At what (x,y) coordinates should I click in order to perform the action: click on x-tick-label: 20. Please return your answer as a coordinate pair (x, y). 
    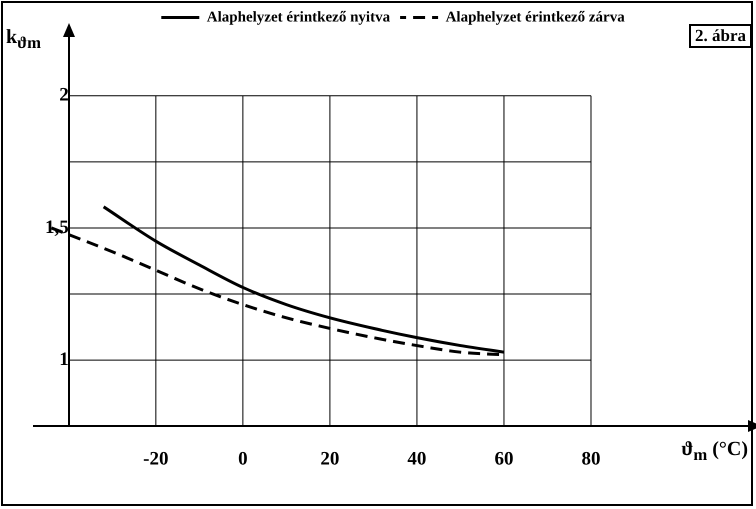
    Looking at the image, I should click on (330, 459).